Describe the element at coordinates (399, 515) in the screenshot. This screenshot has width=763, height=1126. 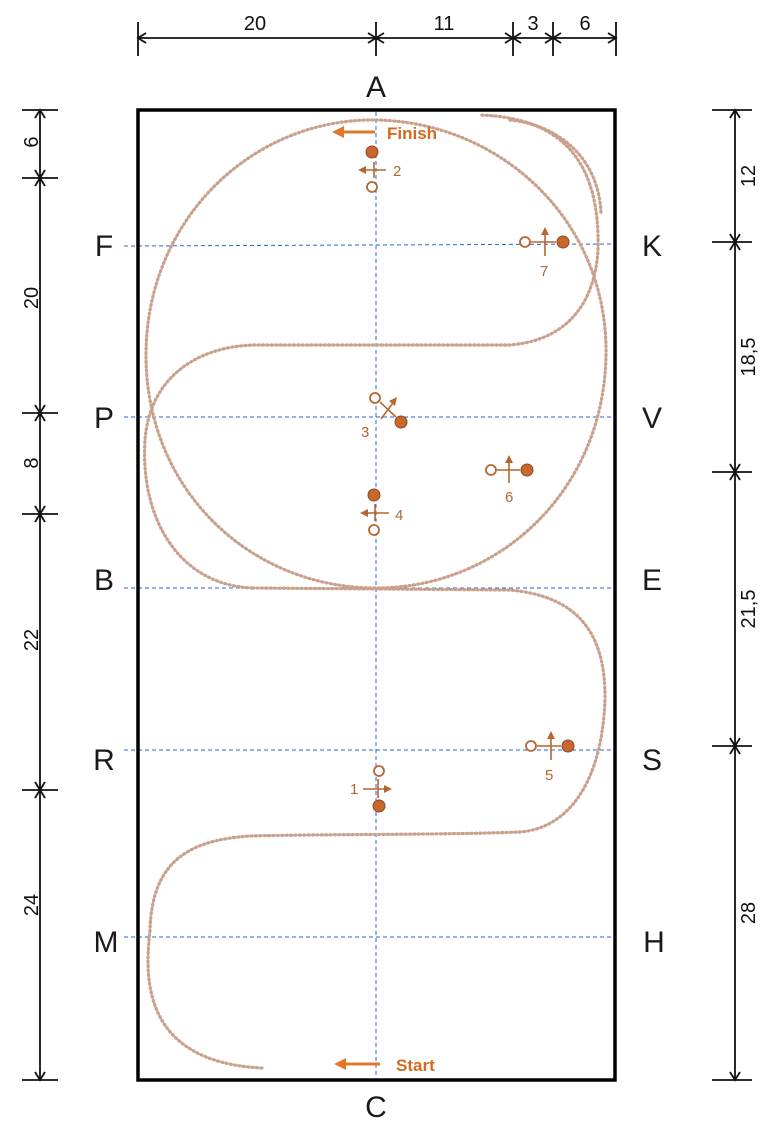
I see `marker-4-number: 4` at that location.